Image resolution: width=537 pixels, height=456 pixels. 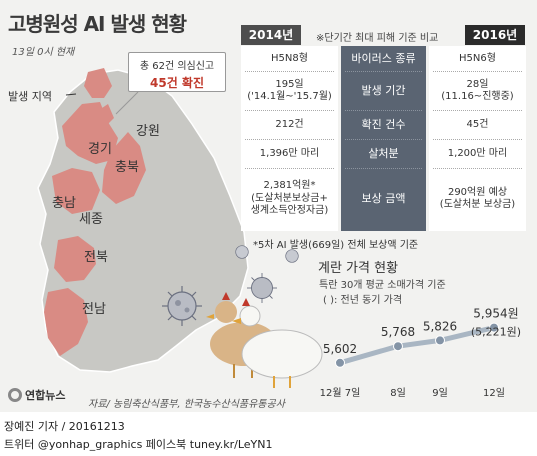 What do you see at coordinates (495, 35) in the screenshot?
I see `year-2016-header: 2016년` at bounding box center [495, 35].